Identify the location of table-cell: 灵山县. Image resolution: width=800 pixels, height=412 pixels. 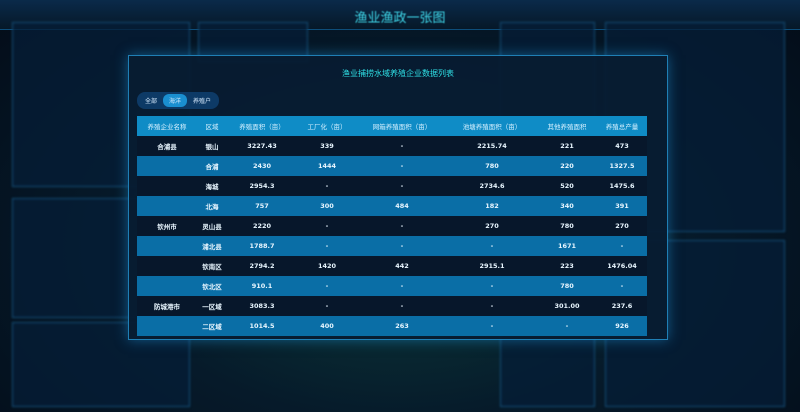
(212, 226).